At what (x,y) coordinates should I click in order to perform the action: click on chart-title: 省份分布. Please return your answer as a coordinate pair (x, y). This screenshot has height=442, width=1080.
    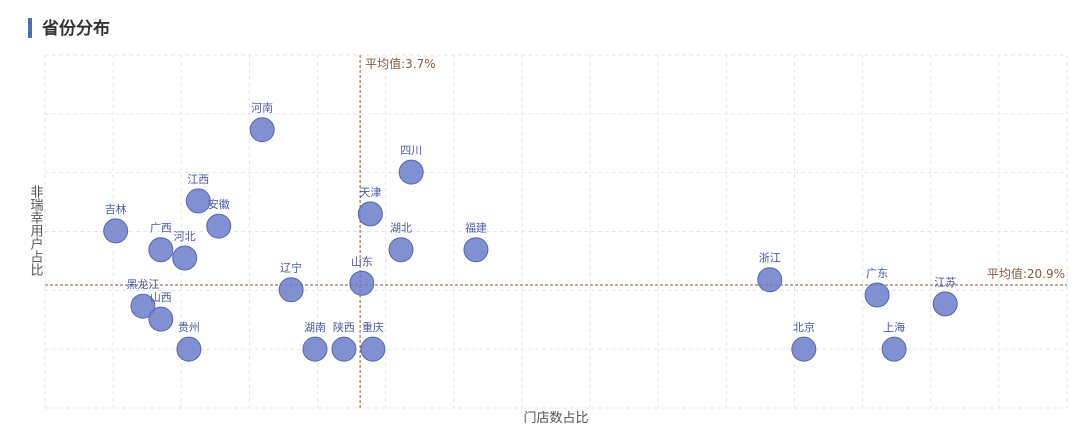
    Looking at the image, I should click on (75, 28).